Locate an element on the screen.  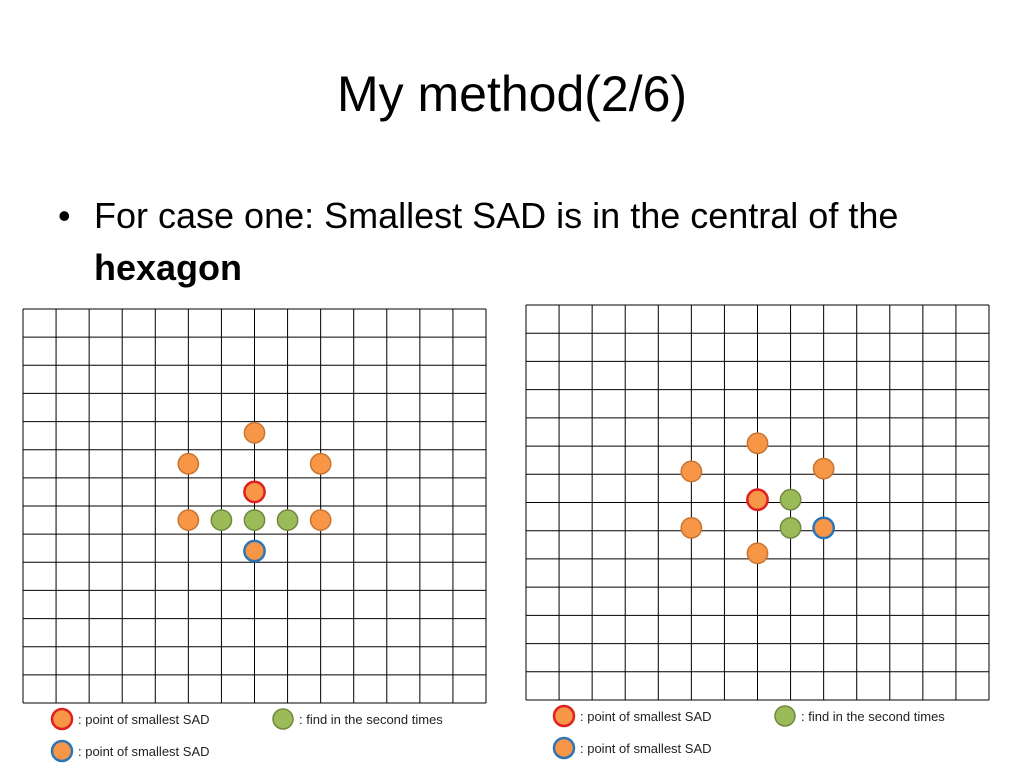
right-search-points is located at coordinates (758, 498).